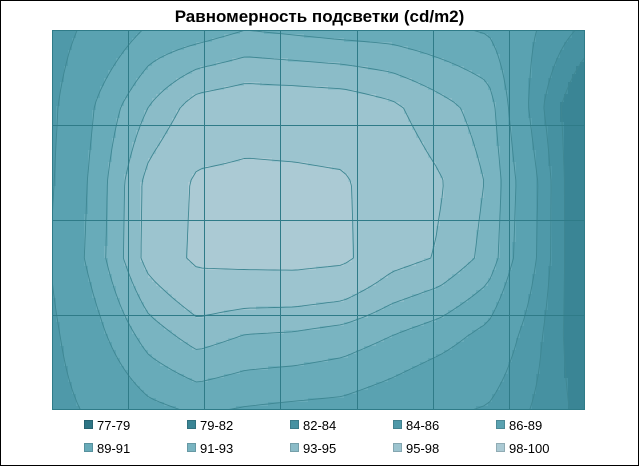 The width and height of the screenshot is (639, 466). What do you see at coordinates (114, 425) in the screenshot?
I see `legend-label: 77-79` at bounding box center [114, 425].